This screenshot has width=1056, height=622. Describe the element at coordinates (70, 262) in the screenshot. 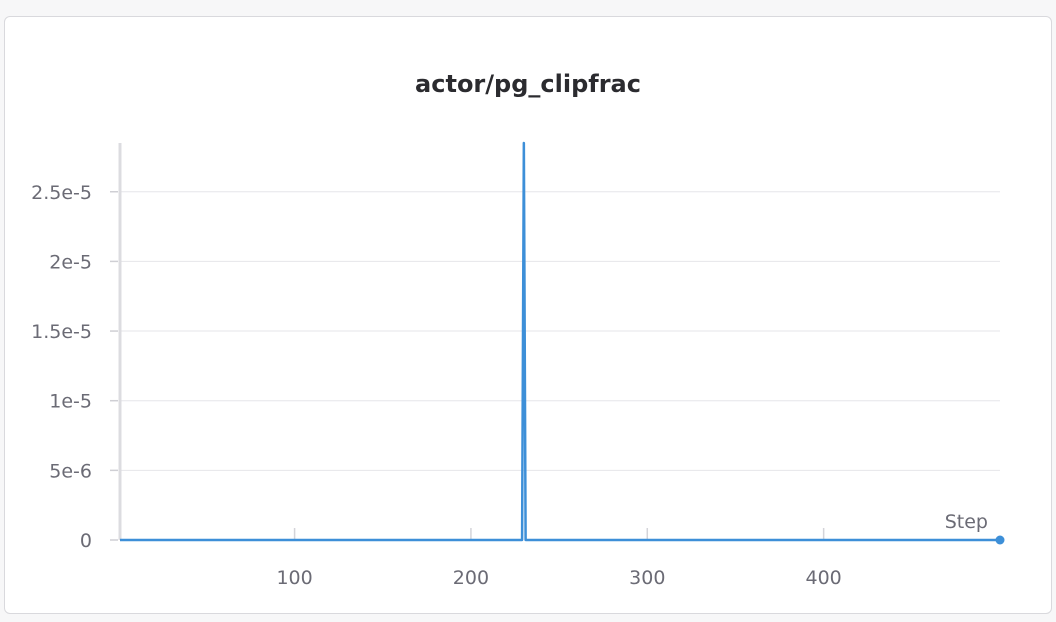

I see `y-tick-label: 2e-5` at that location.